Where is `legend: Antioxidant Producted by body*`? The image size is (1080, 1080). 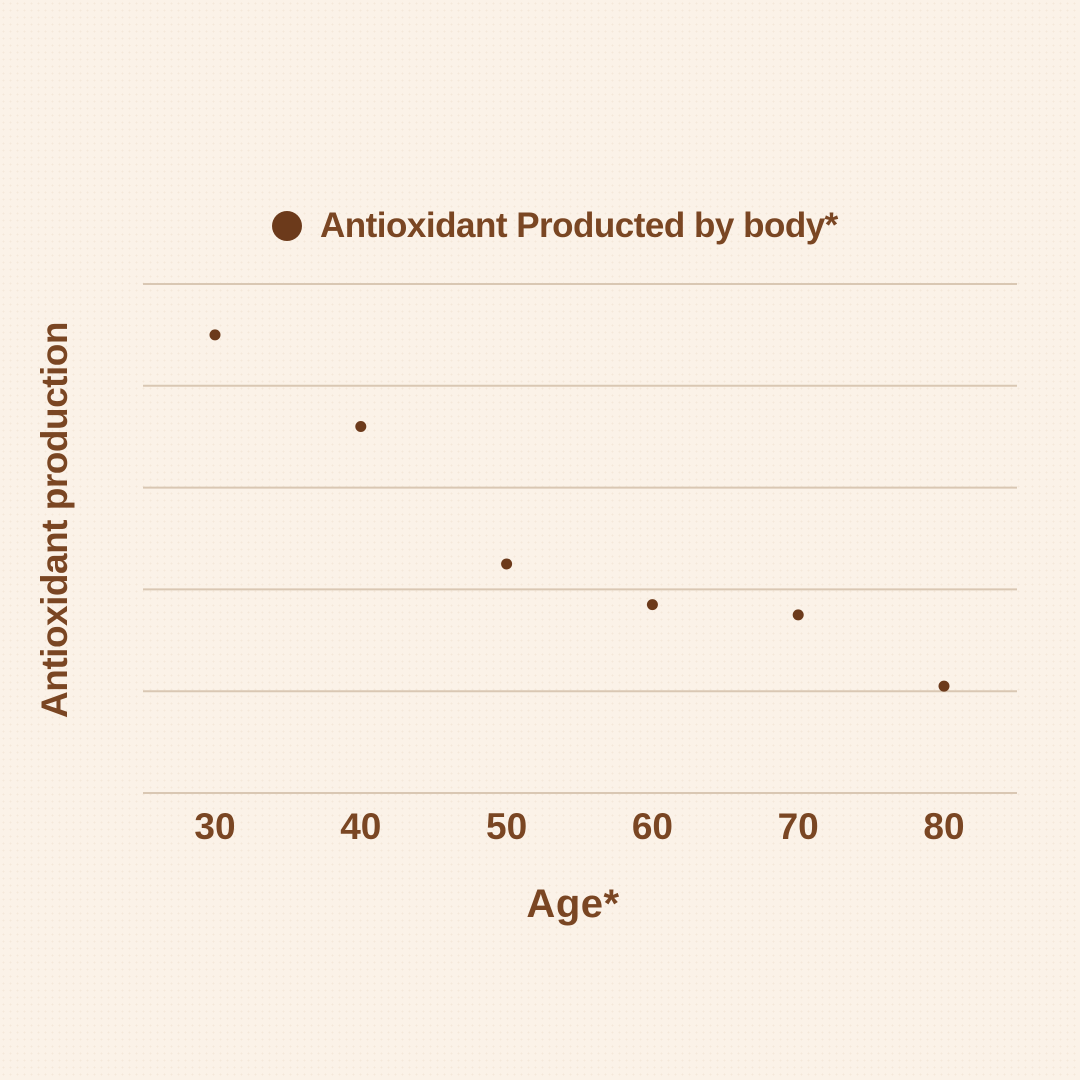 legend: Antioxidant Producted by body* is located at coordinates (555, 226).